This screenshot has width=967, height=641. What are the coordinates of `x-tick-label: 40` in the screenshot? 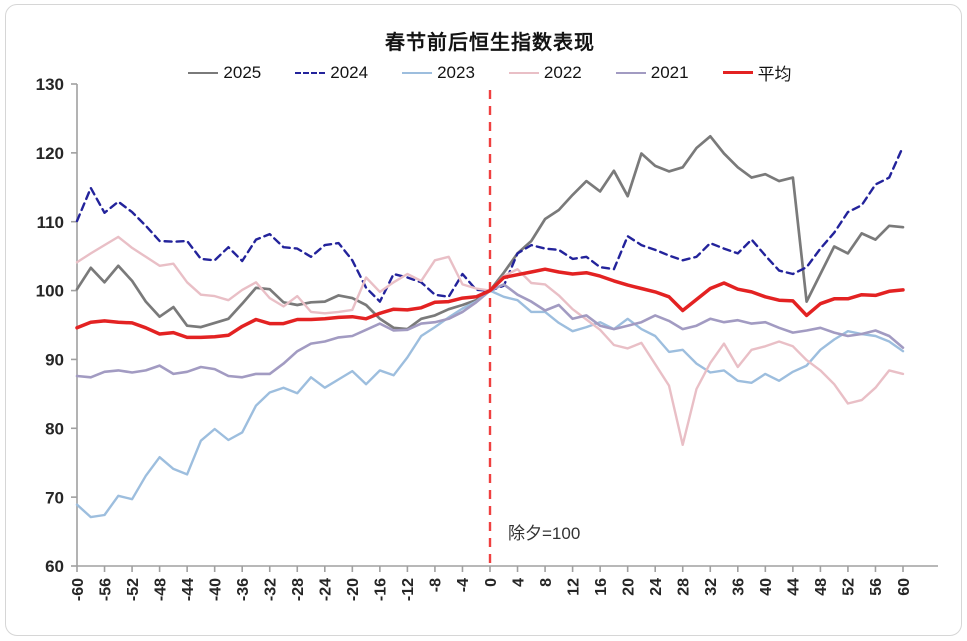 It's located at (766, 587).